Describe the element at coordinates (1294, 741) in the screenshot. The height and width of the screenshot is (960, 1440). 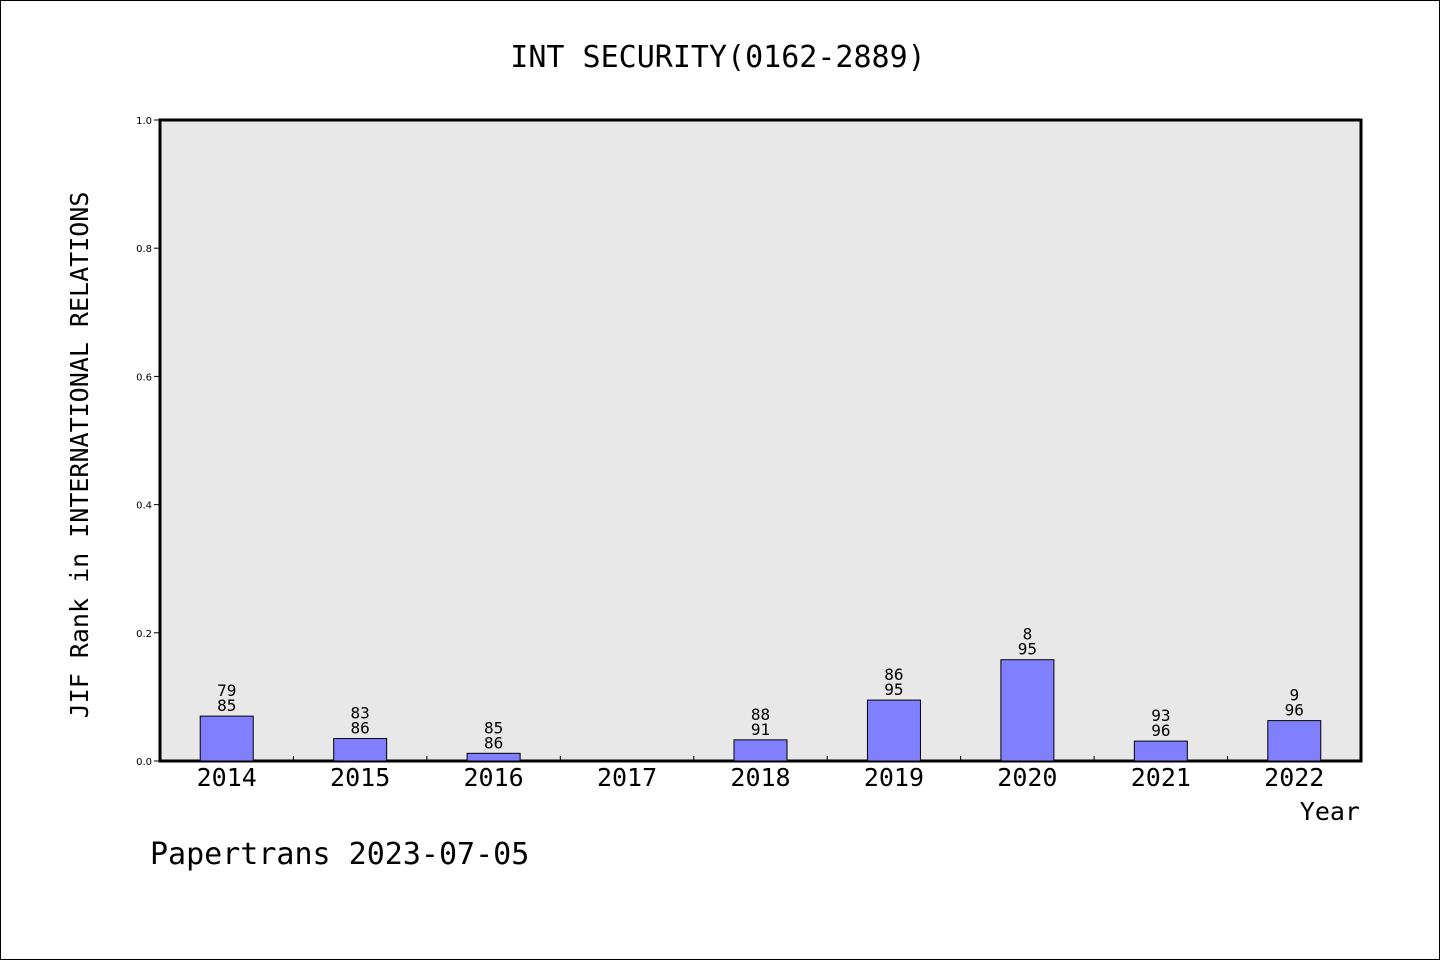
I see `bar-2022` at that location.